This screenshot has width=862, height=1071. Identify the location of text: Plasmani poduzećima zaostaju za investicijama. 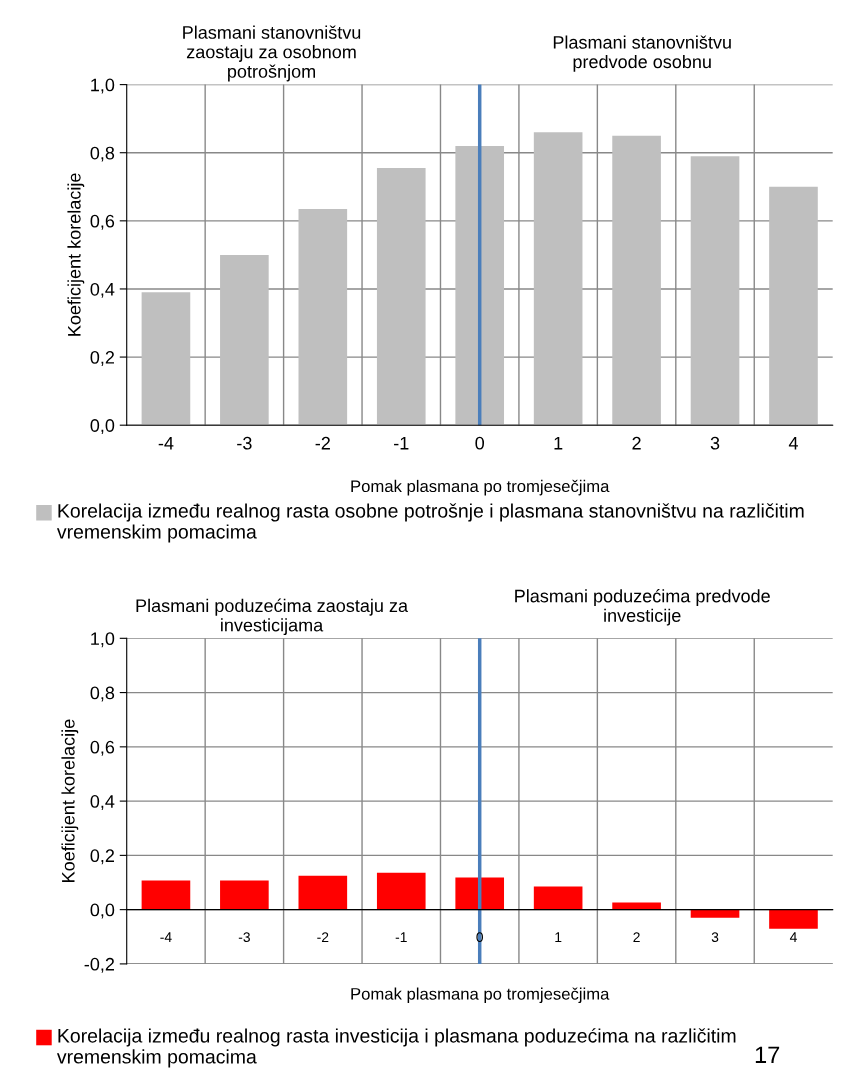
(272, 617).